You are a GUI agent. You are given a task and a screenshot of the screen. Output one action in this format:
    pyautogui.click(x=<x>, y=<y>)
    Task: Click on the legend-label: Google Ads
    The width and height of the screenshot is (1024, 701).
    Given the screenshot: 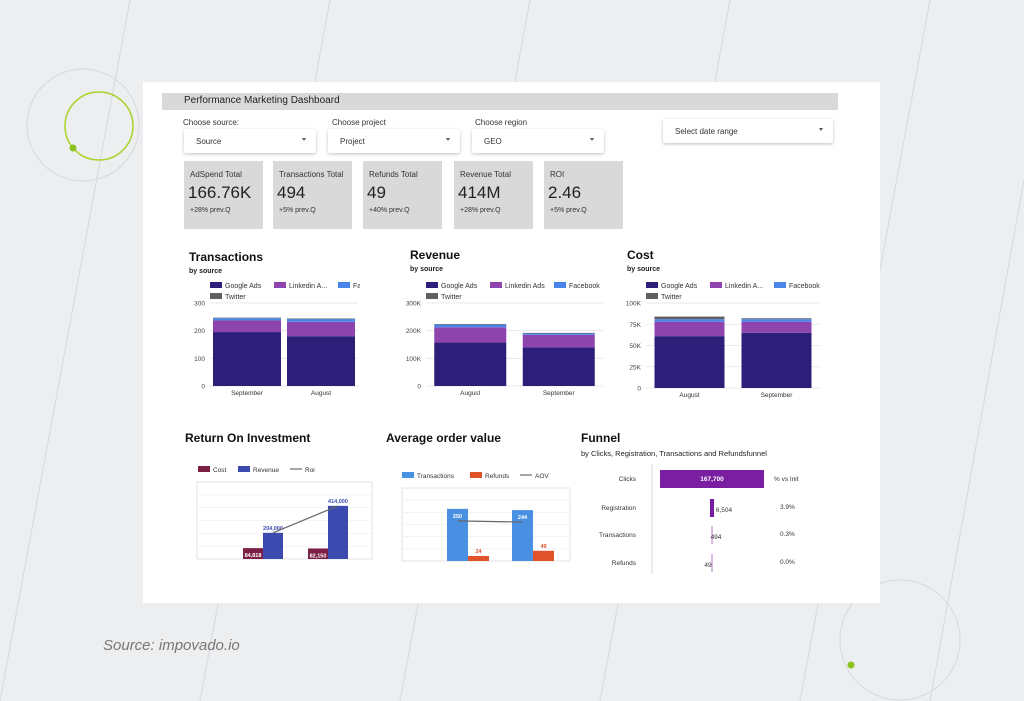 What is the action you would take?
    pyautogui.click(x=459, y=286)
    